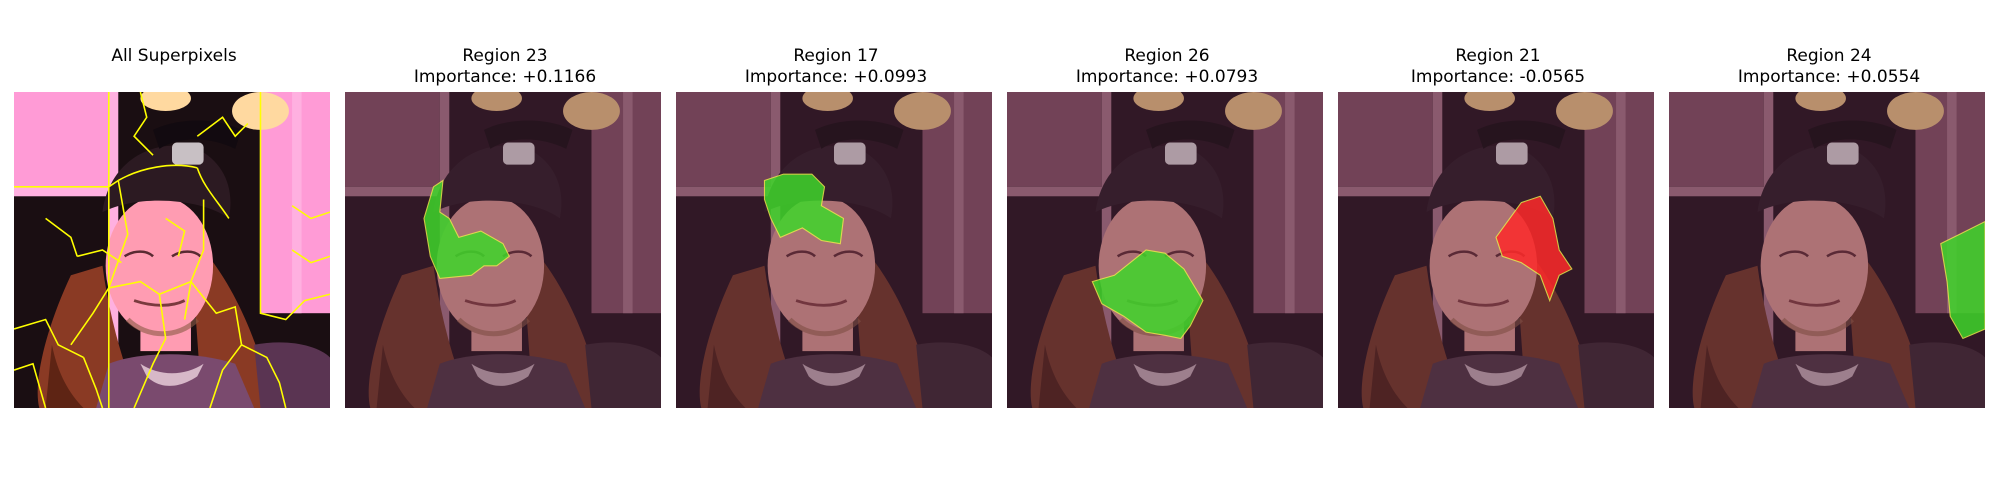 This screenshot has height=500, width=2000. What do you see at coordinates (1498, 56) in the screenshot?
I see `panel-title-line1: Region 21` at bounding box center [1498, 56].